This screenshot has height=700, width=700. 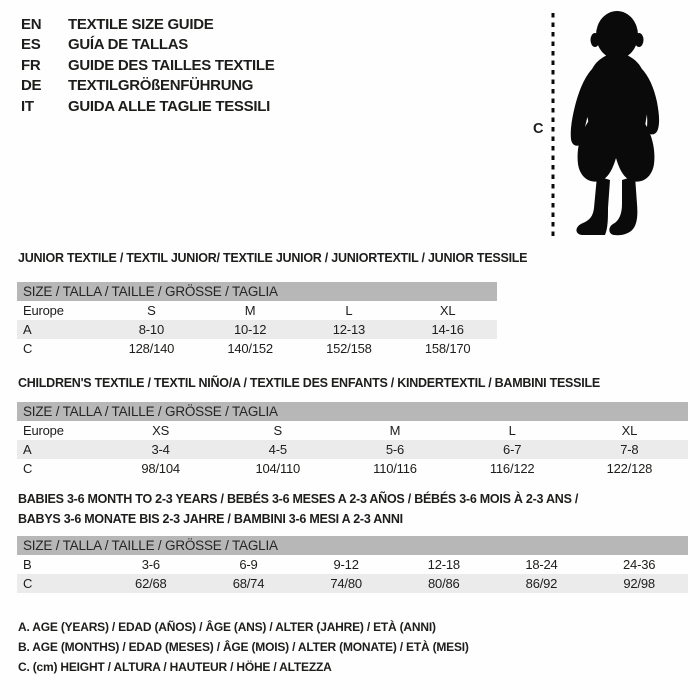 I want to click on language-code: IT, so click(x=27, y=106).